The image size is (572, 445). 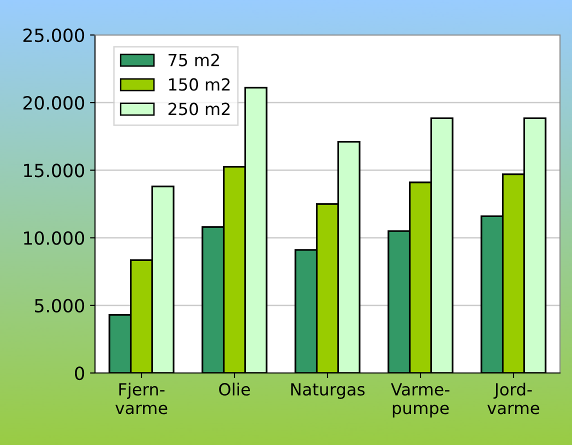 I want to click on legend-label: 150 m2, so click(x=199, y=84).